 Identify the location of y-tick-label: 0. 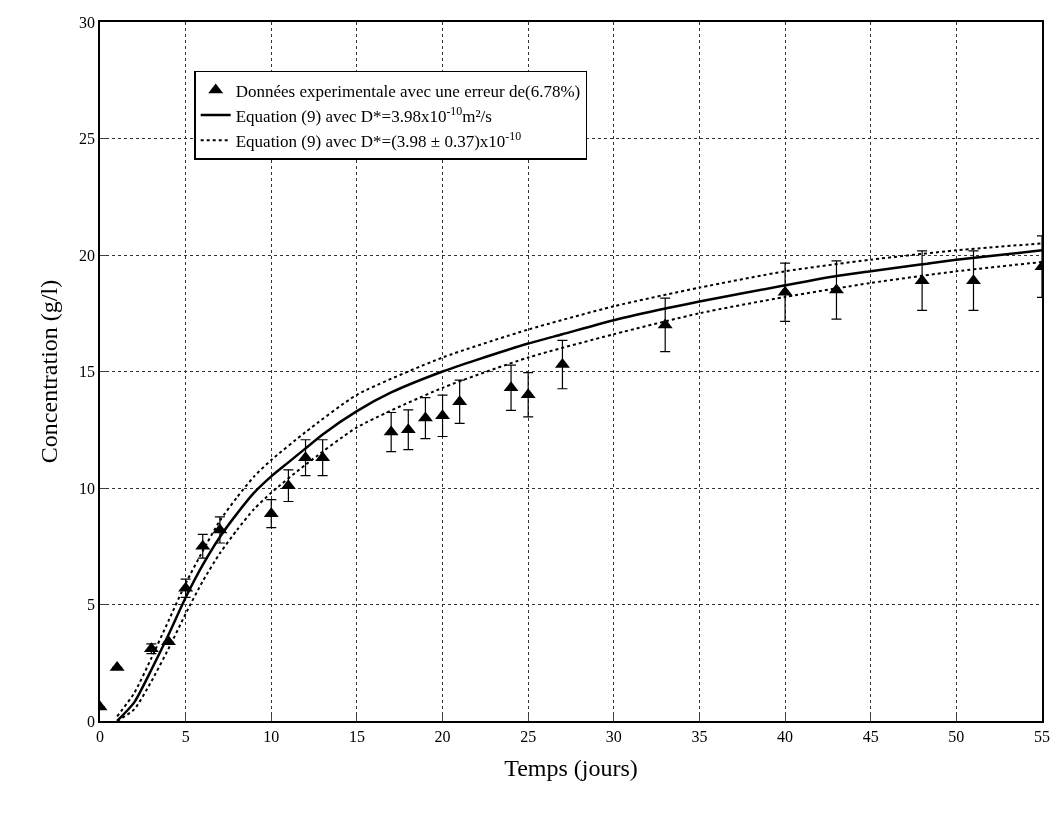
(91, 721).